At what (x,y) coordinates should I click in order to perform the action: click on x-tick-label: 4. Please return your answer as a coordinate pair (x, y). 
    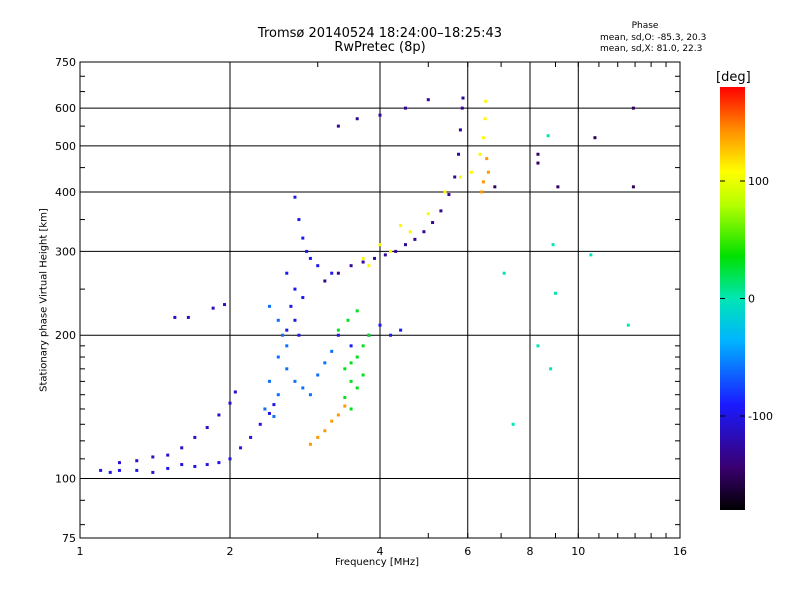
    Looking at the image, I should click on (380, 551).